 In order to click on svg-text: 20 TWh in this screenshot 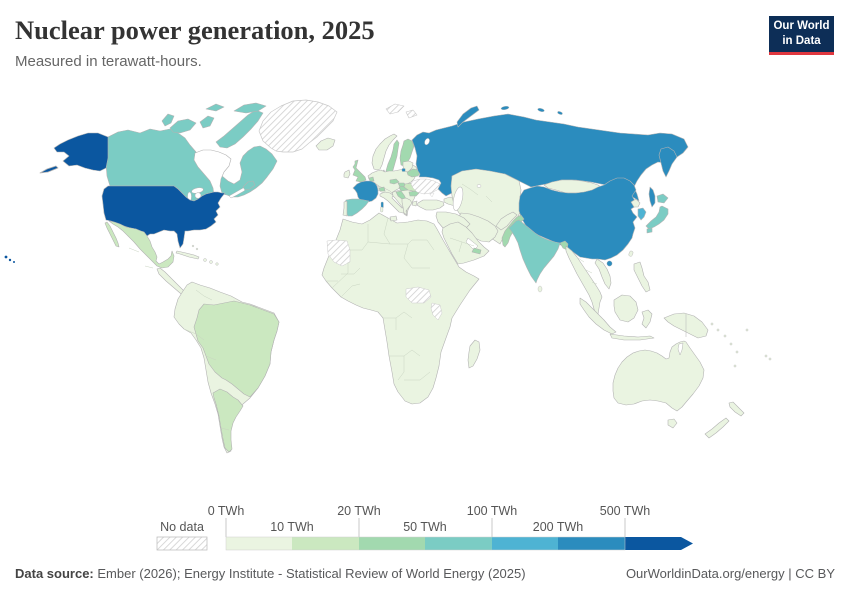, I will do `click(359, 511)`.